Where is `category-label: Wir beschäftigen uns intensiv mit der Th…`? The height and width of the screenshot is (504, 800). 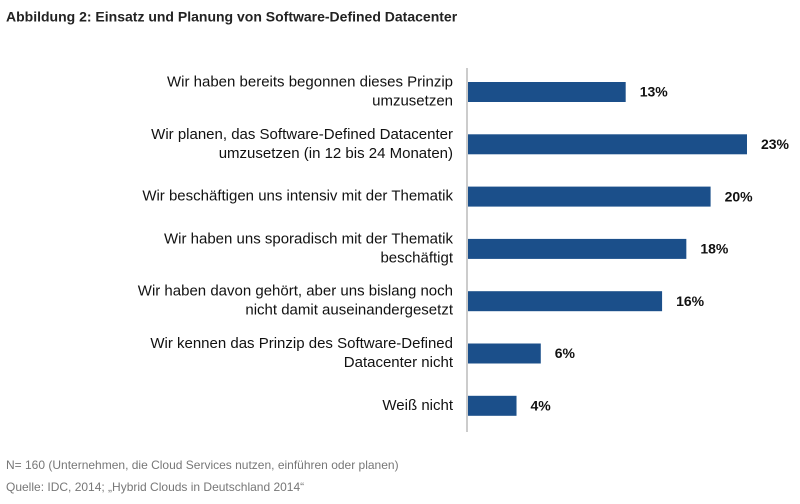 category-label: Wir beschäftigen uns intensiv mit der Th… is located at coordinates (297, 196).